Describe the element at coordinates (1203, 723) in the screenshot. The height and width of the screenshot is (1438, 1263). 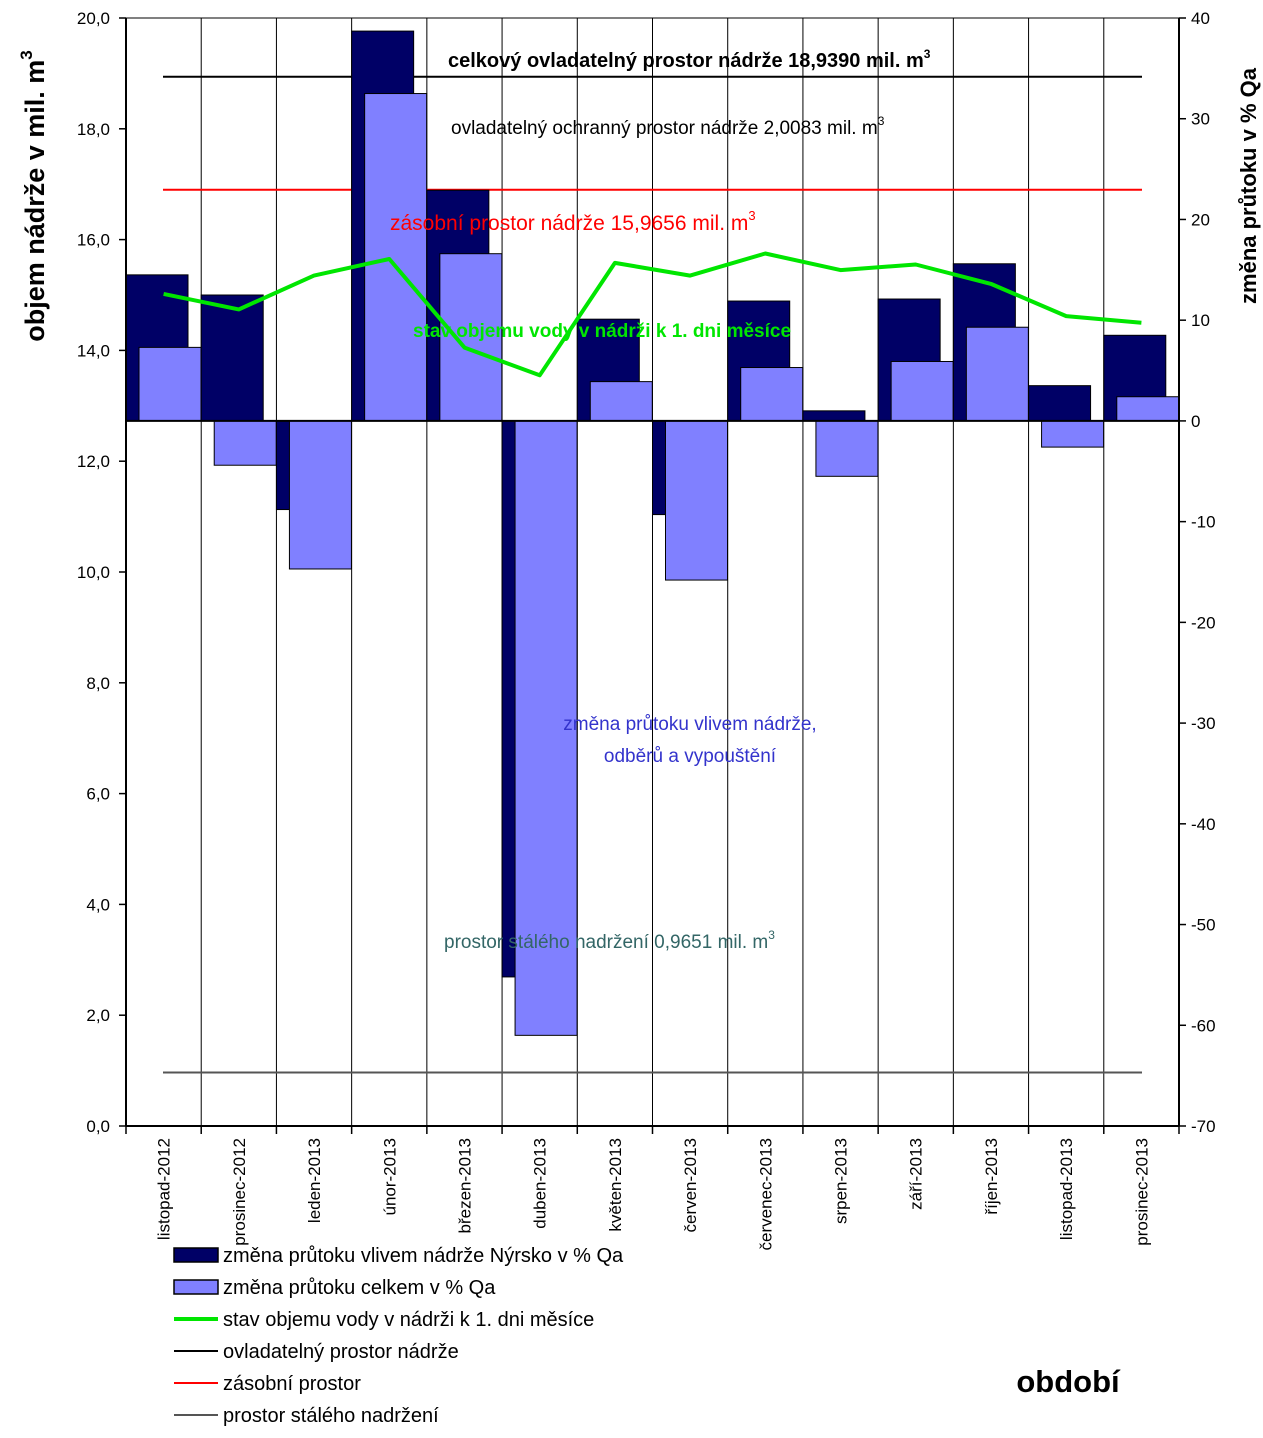
I see `right-tick-label: -30` at that location.